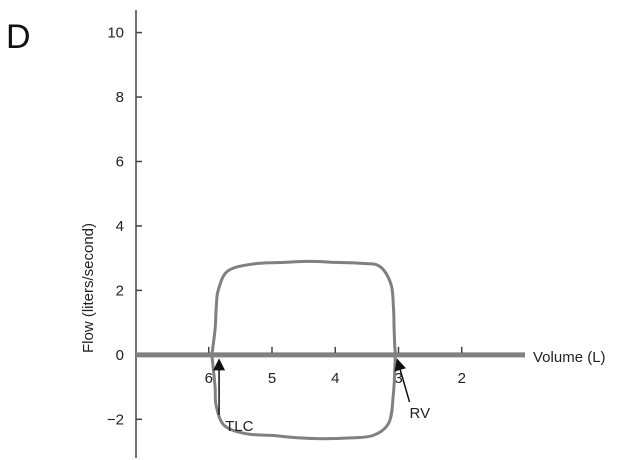 Image resolution: width=630 pixels, height=460 pixels. What do you see at coordinates (120, 290) in the screenshot?
I see `y-tick-label: 2` at bounding box center [120, 290].